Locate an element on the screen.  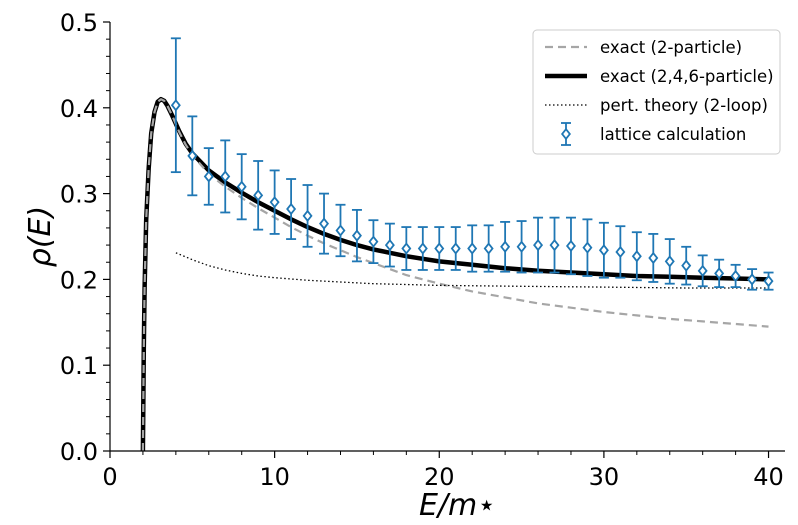
y-tick-label: 0.2 is located at coordinates (79, 280).